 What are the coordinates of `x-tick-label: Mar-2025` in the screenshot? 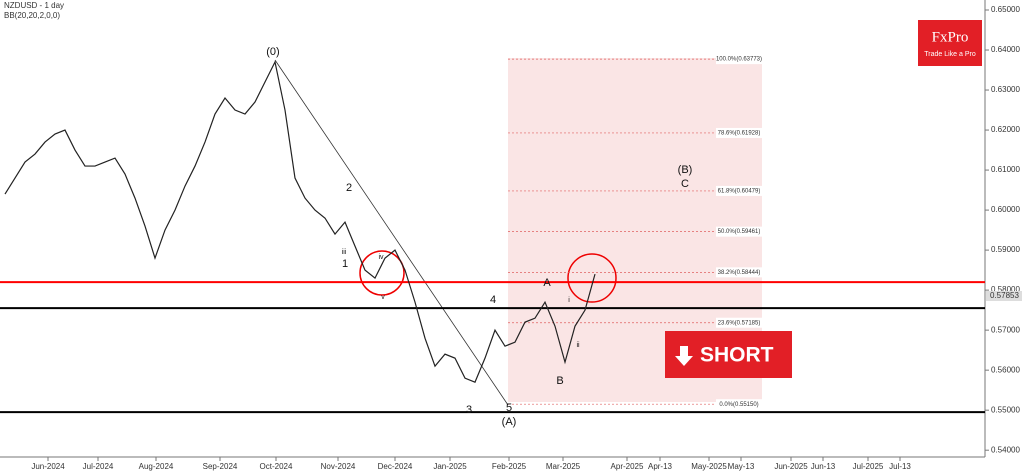 It's located at (563, 466).